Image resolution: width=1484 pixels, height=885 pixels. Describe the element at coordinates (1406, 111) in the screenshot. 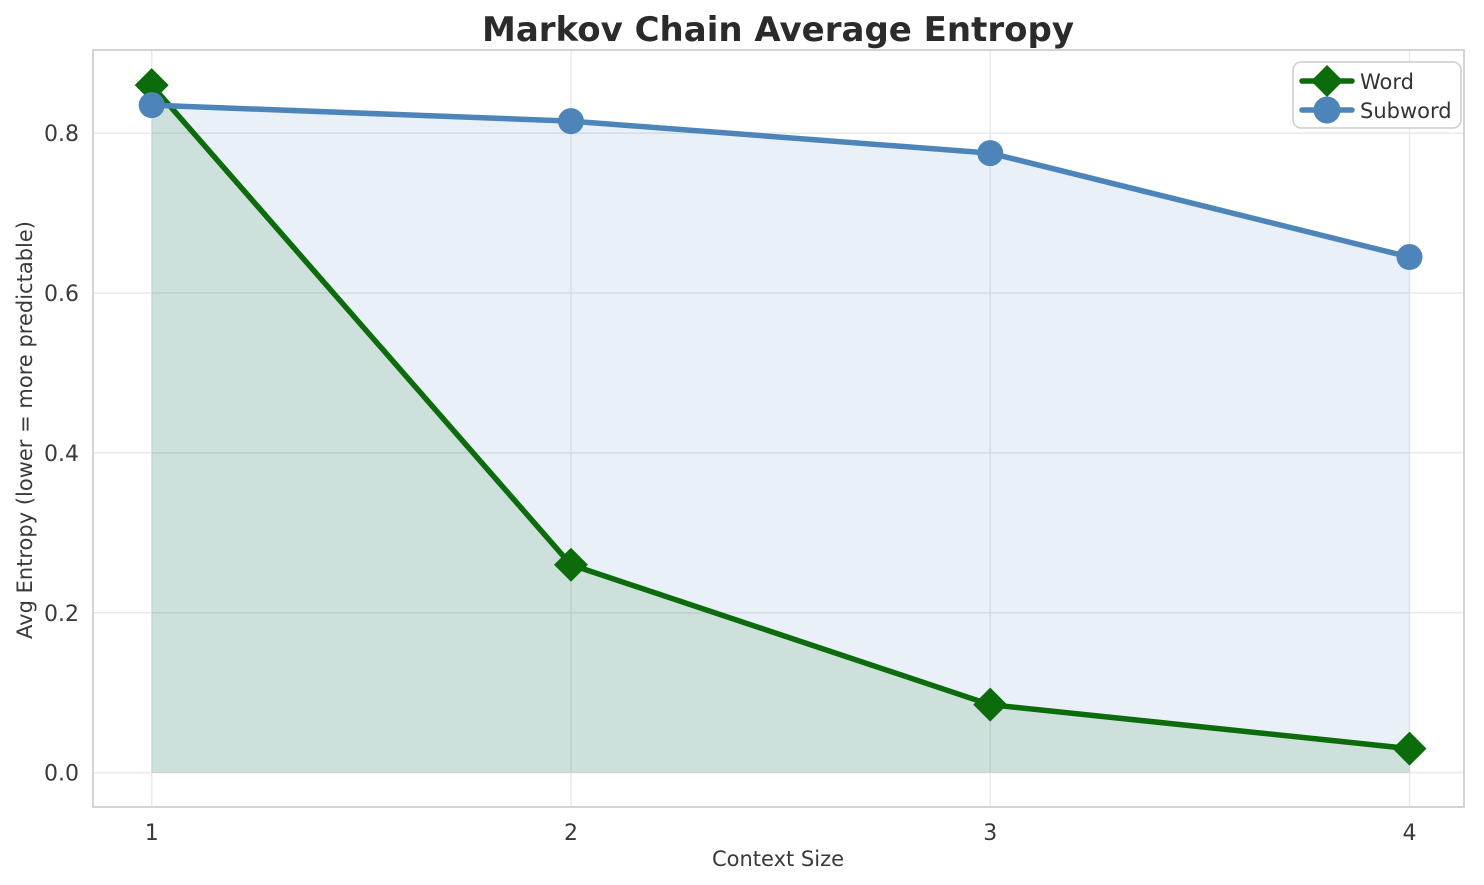

I see `legend-label-subword: Subword` at that location.